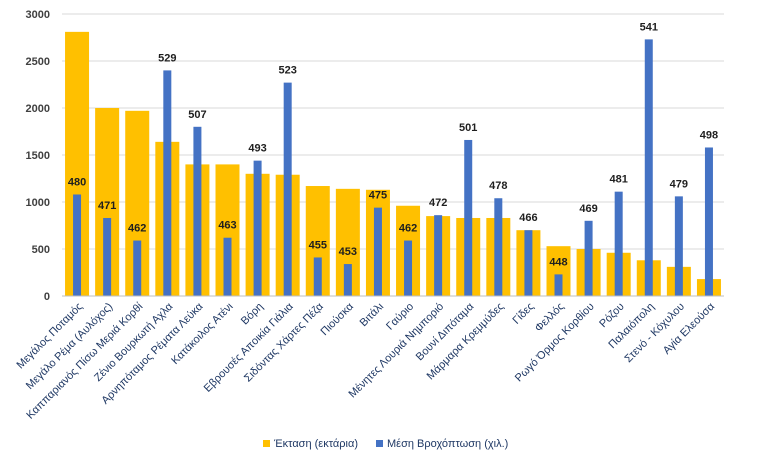 This screenshot has width=764, height=473. I want to click on y-axis: 0 500 1000 1500 2000 2500 3000, so click(38, 156).